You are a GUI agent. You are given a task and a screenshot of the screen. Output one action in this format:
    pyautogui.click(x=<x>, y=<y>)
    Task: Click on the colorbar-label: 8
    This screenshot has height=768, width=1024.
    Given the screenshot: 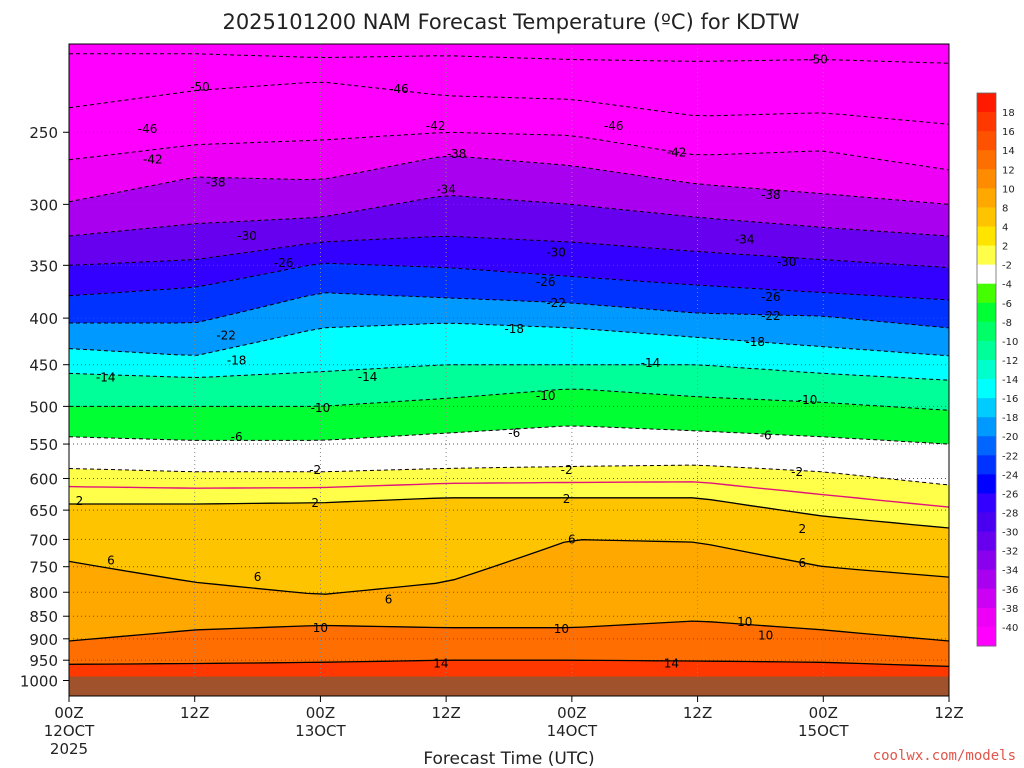 What is the action you would take?
    pyautogui.click(x=1005, y=208)
    